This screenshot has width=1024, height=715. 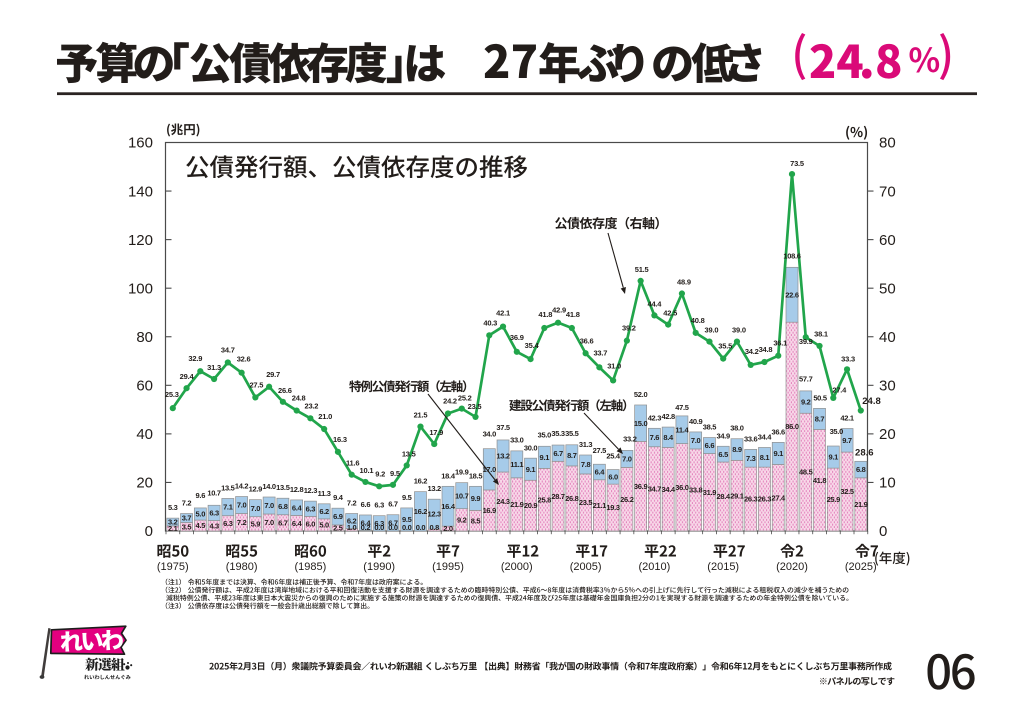 What do you see at coordinates (242, 567) in the screenshot?
I see `svg-text: (1980)` at bounding box center [242, 567].